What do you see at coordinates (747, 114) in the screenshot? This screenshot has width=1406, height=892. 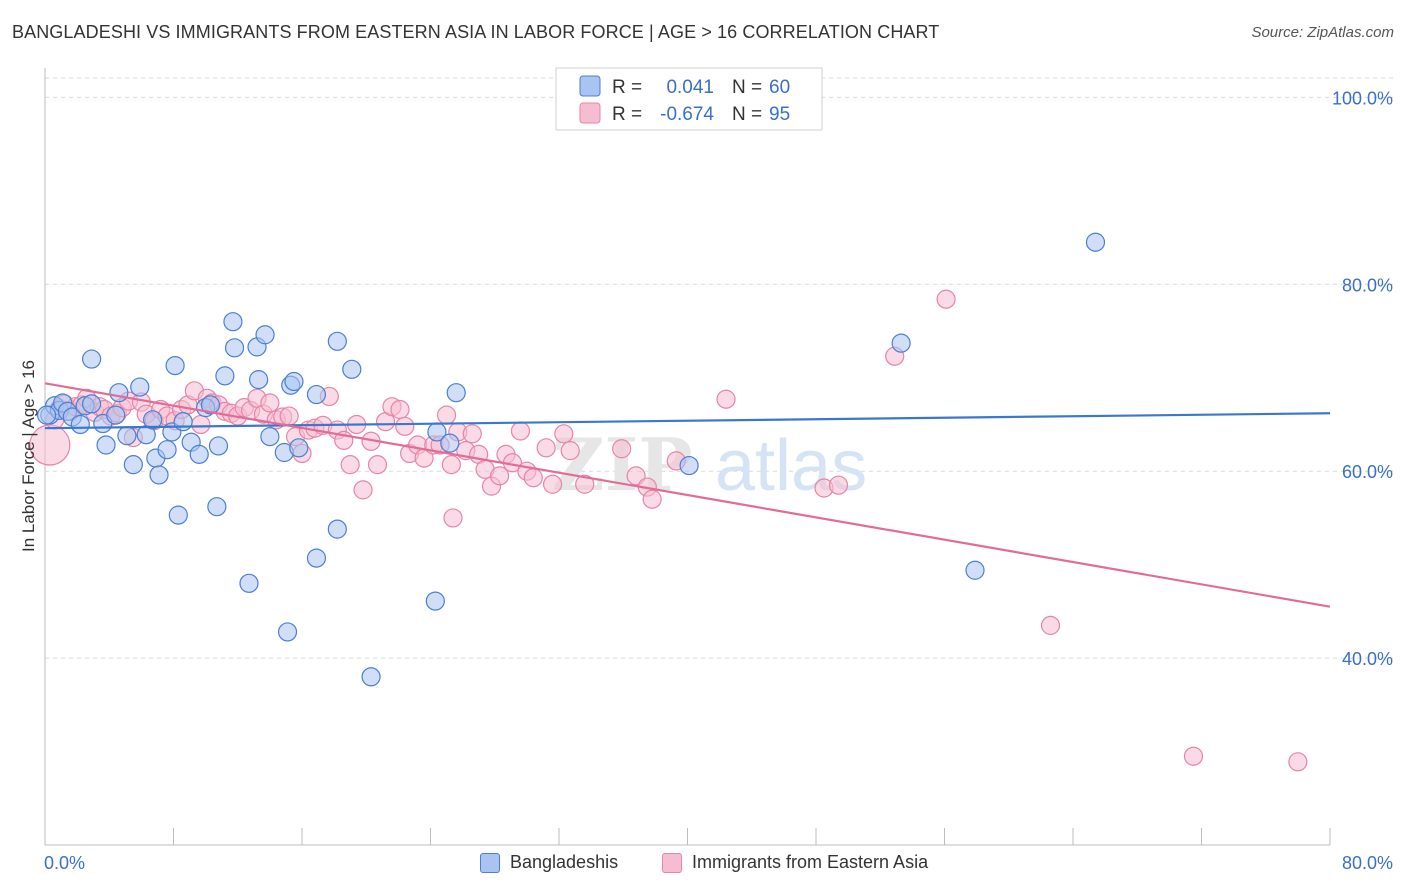 I see `stats-n-label-2: N =` at bounding box center [747, 114].